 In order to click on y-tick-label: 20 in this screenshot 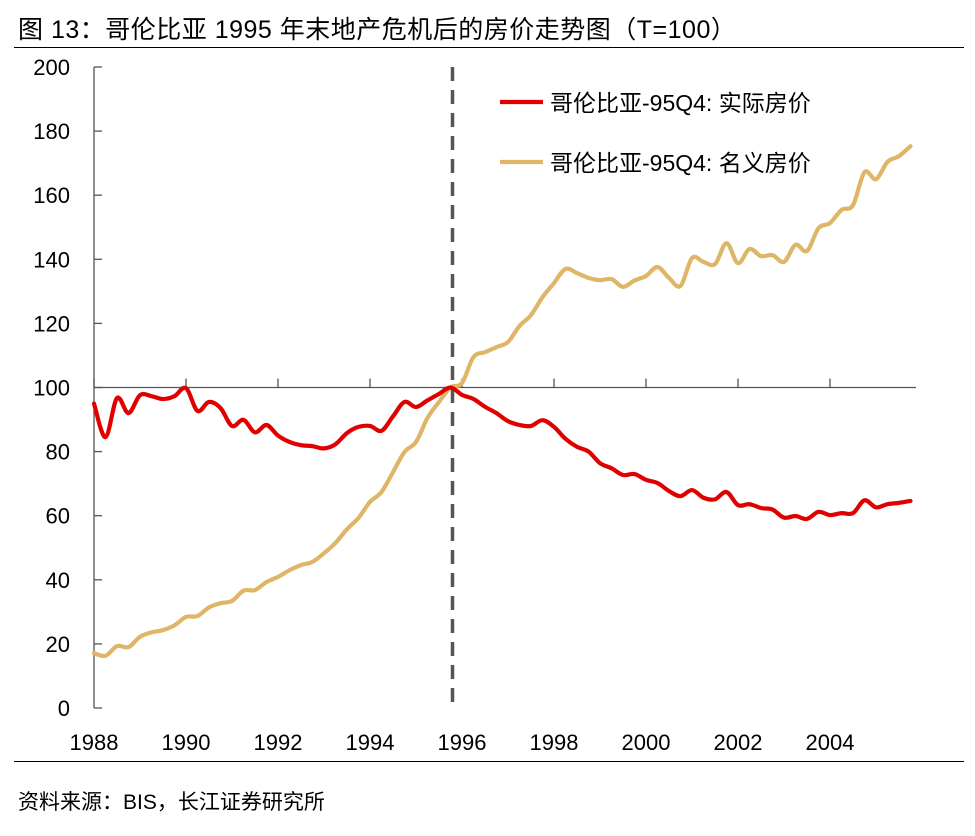, I will do `click(58, 644)`.